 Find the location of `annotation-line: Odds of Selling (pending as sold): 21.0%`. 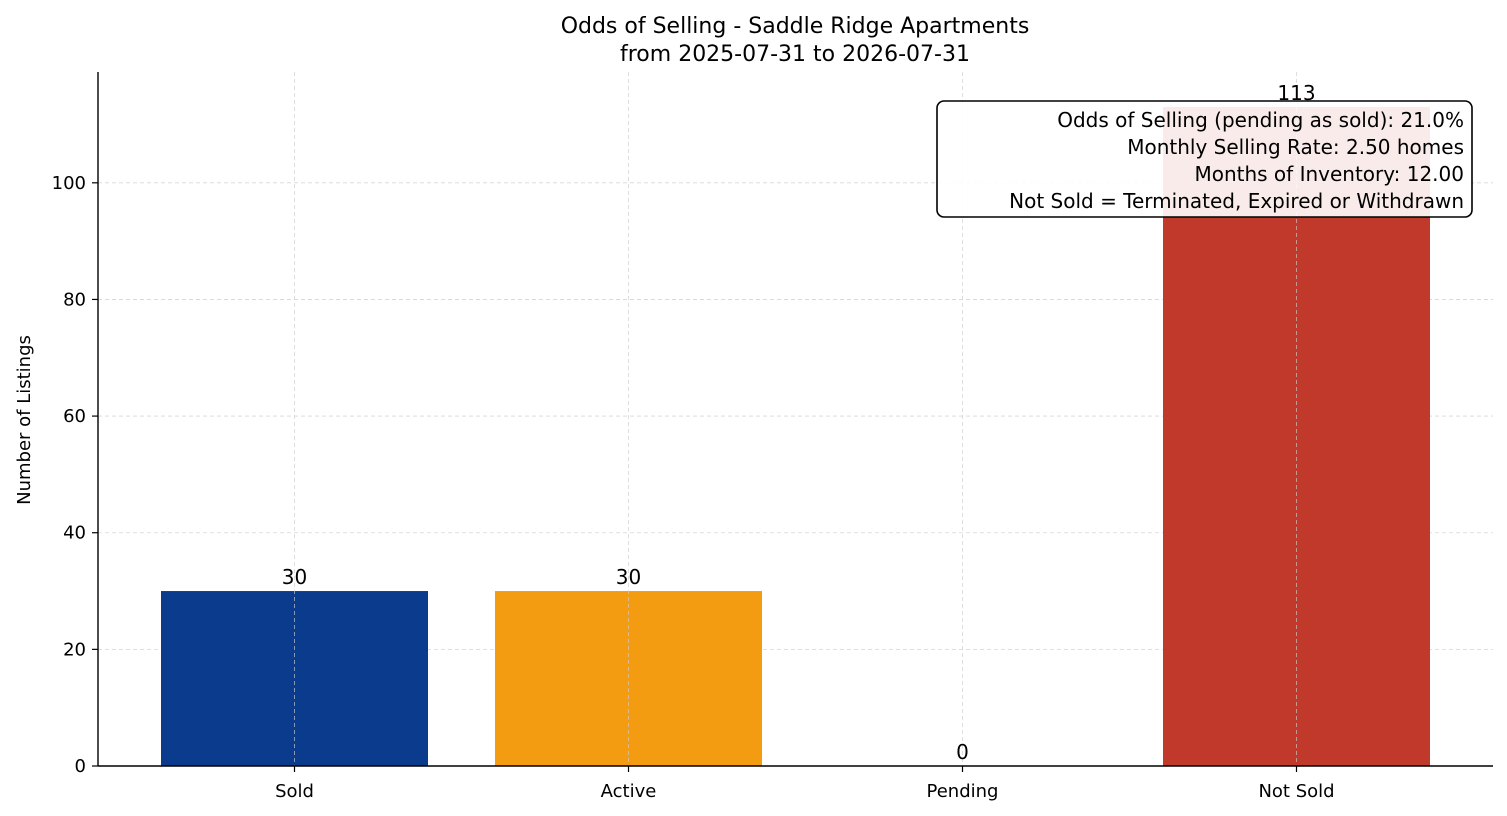

annotation-line: Odds of Selling (pending as sold): 21.0% is located at coordinates (1260, 120).